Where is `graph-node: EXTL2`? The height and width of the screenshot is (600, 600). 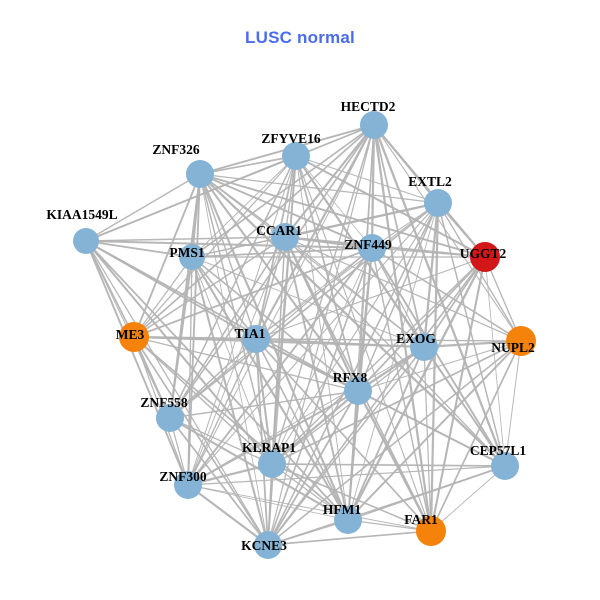 graph-node: EXTL2 is located at coordinates (430, 195).